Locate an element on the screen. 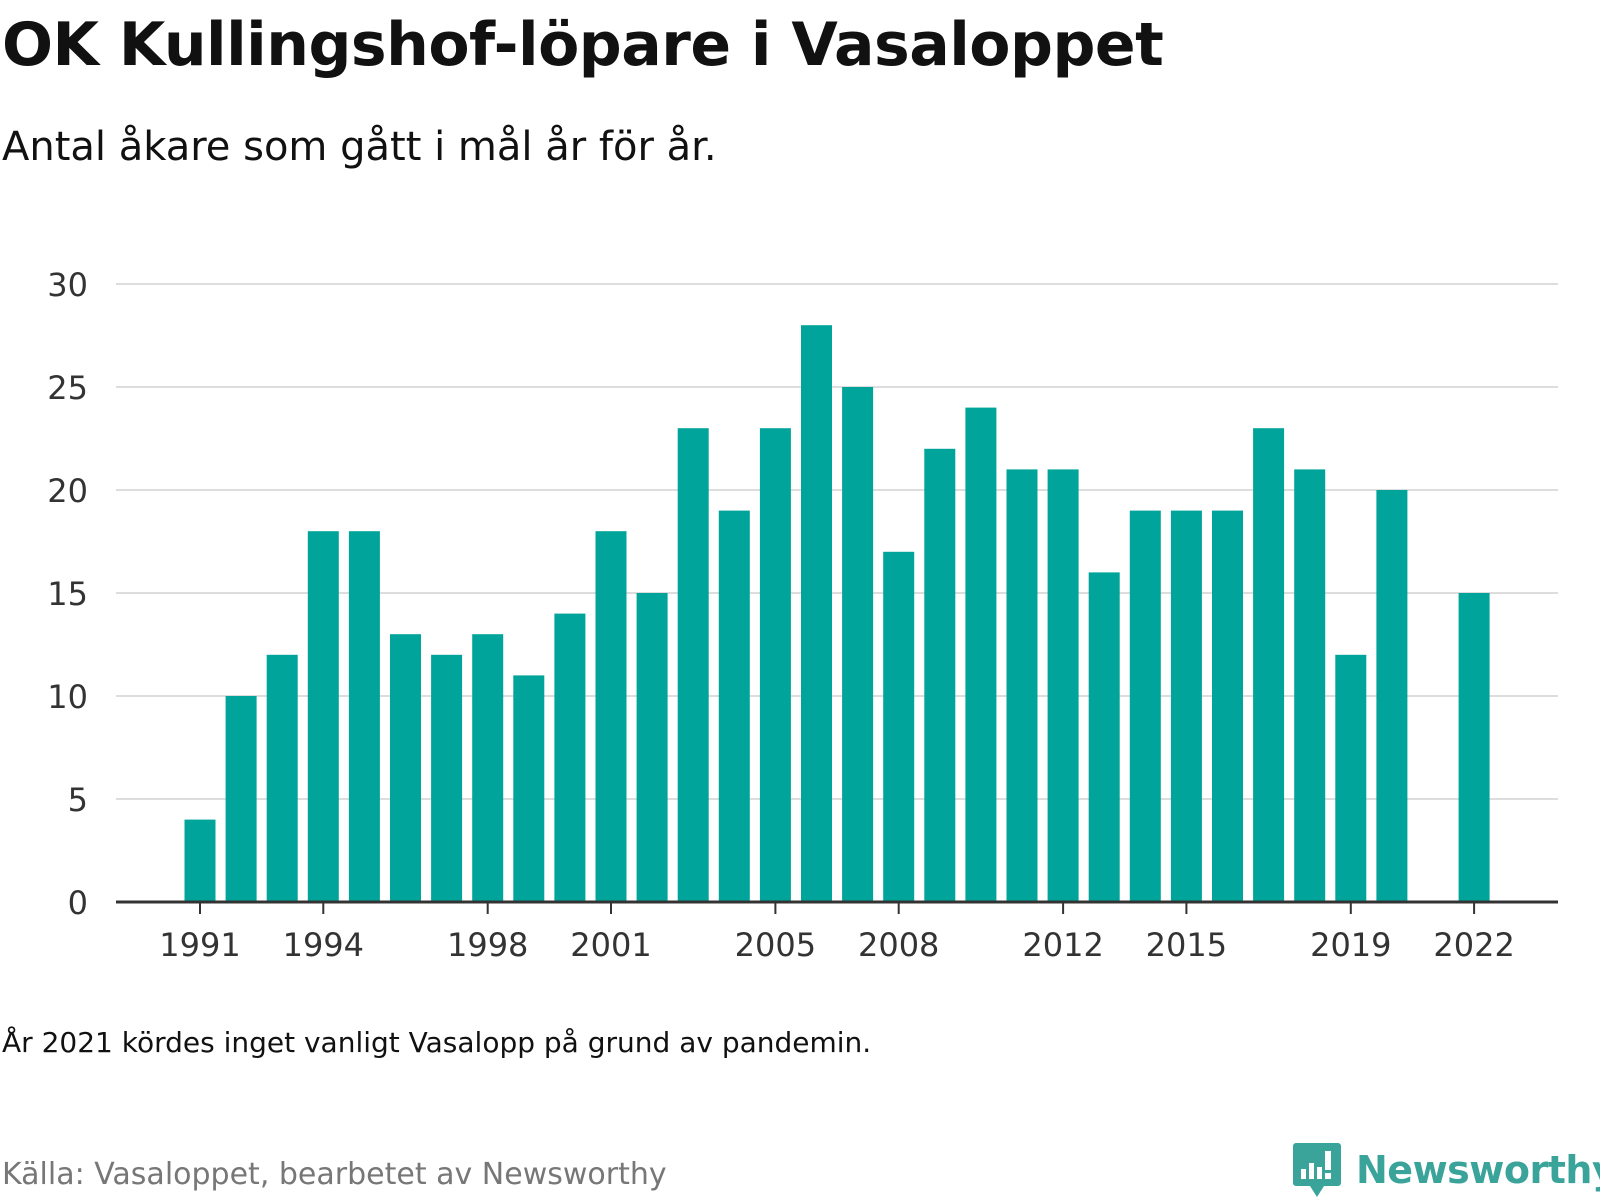 The image size is (1600, 1200). brand-name: Newsworthy is located at coordinates (1478, 1170).